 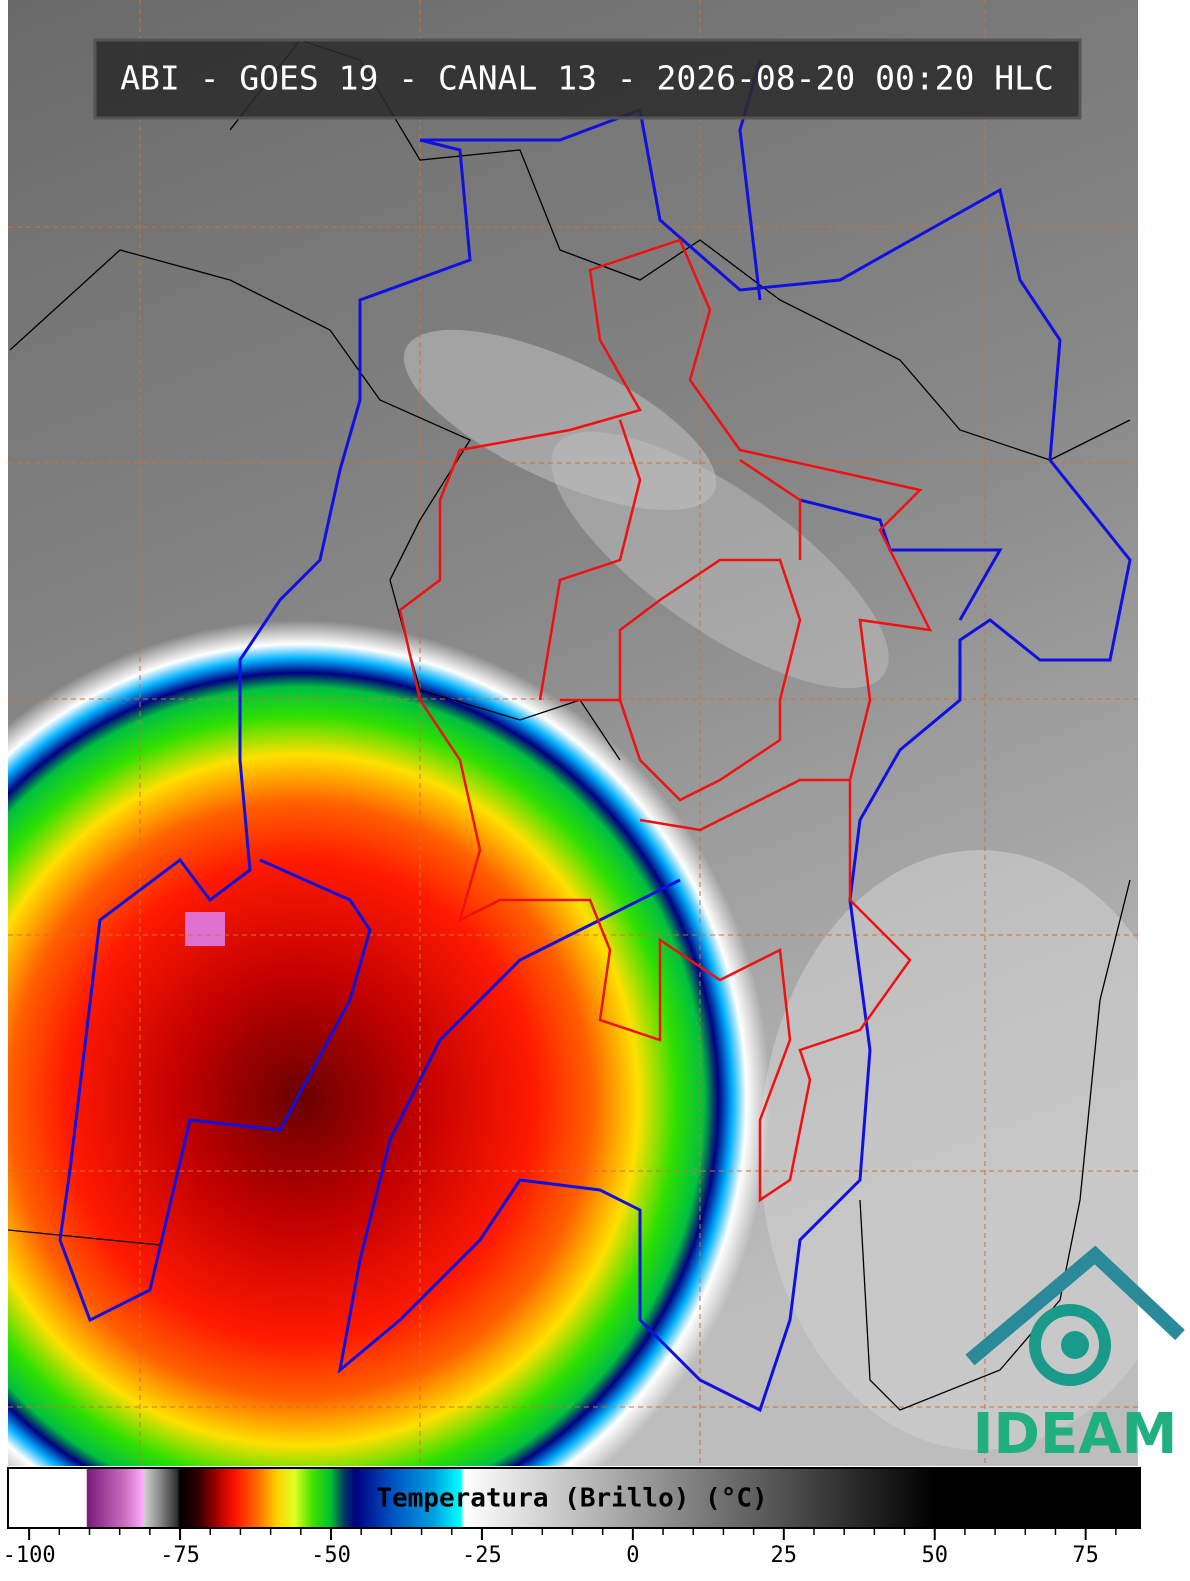 I want to click on ideam-logo: IDEAM, so click(x=1075, y=1356).